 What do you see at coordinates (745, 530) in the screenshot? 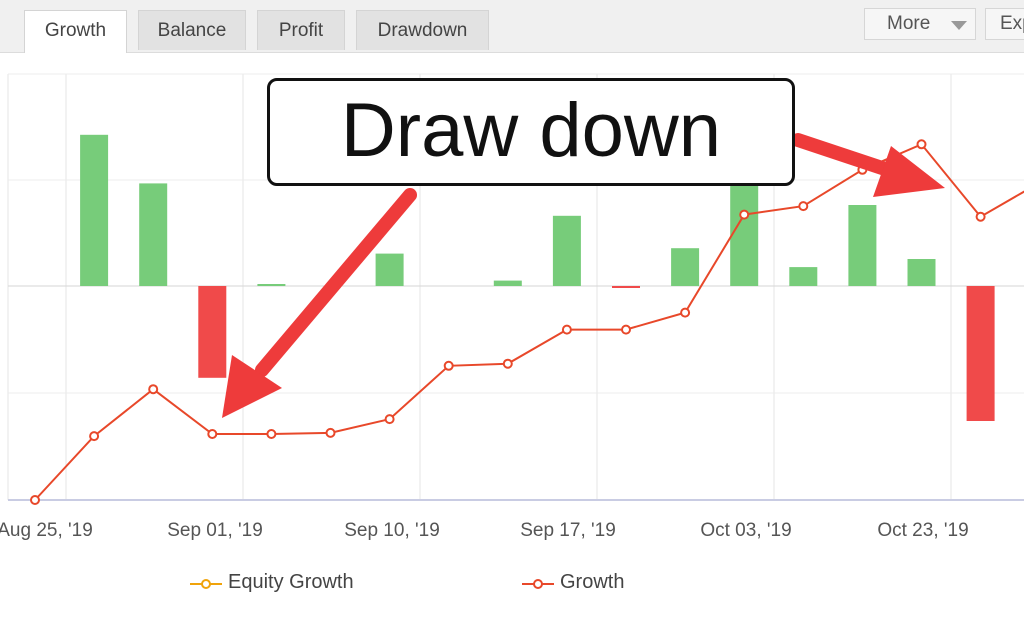
I see `x-tick-label: Oct 03, '19` at bounding box center [745, 530].